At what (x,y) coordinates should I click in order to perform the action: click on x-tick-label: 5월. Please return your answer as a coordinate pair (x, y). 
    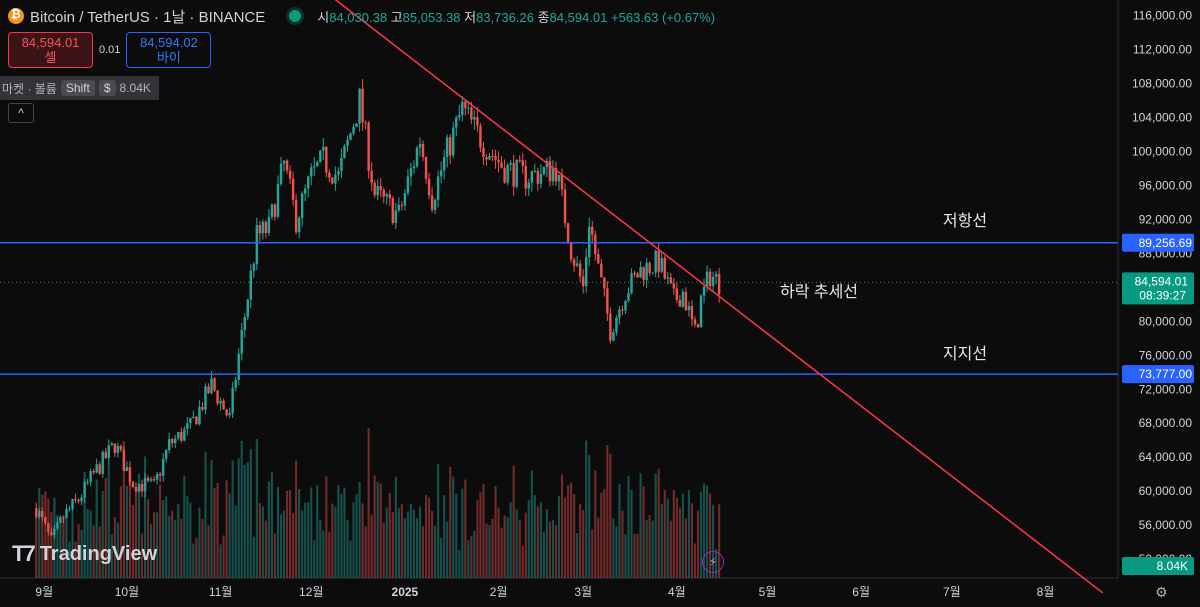
    Looking at the image, I should click on (768, 592).